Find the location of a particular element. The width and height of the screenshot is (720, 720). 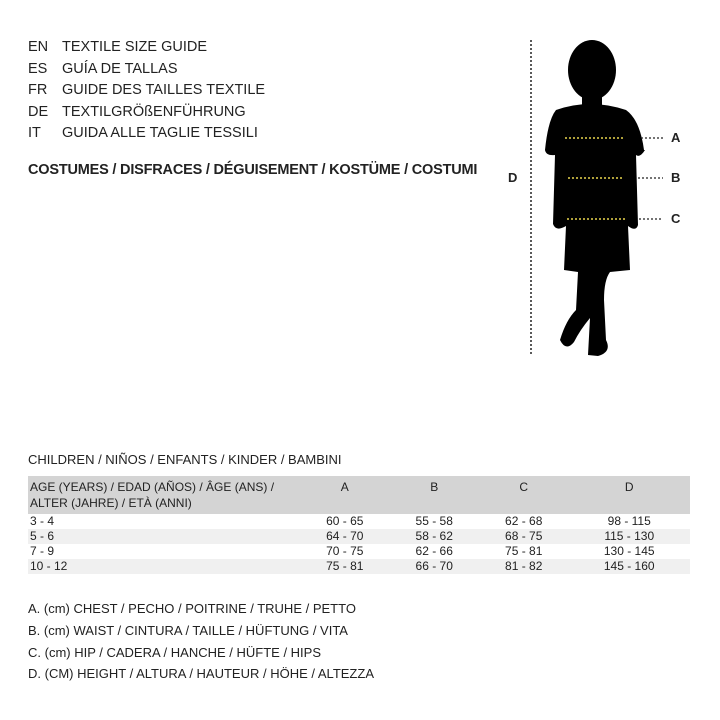

lang-code: DE is located at coordinates (38, 111).